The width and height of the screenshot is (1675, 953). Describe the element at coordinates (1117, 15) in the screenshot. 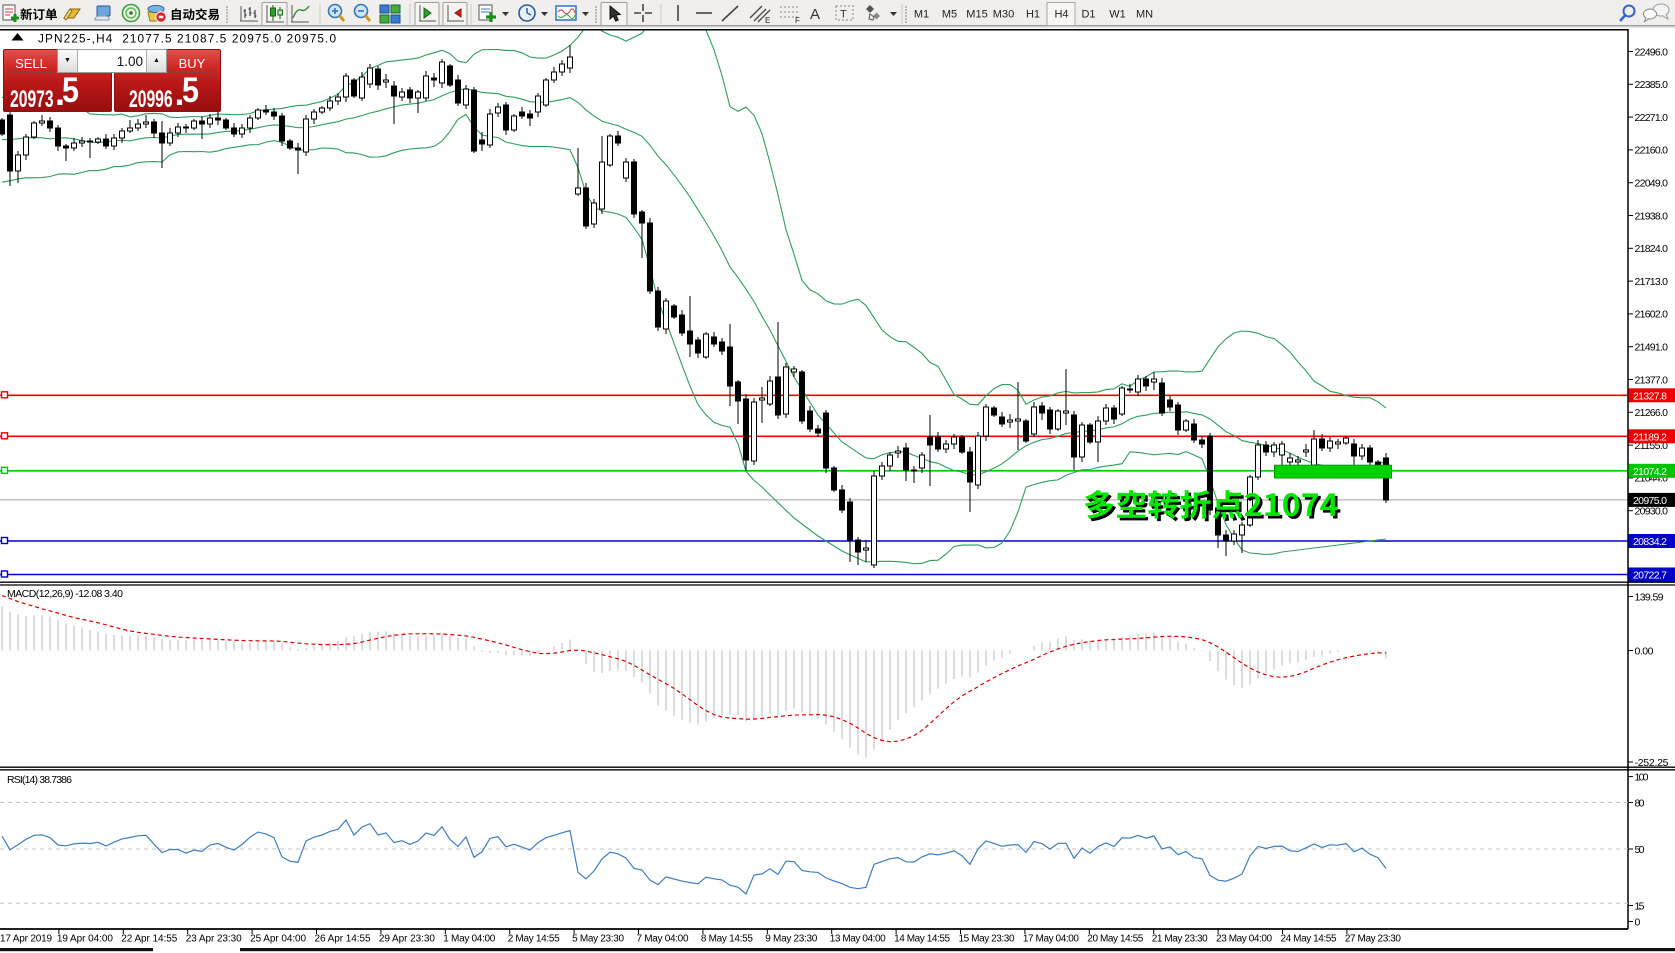

I see `svg-text: W1` at that location.